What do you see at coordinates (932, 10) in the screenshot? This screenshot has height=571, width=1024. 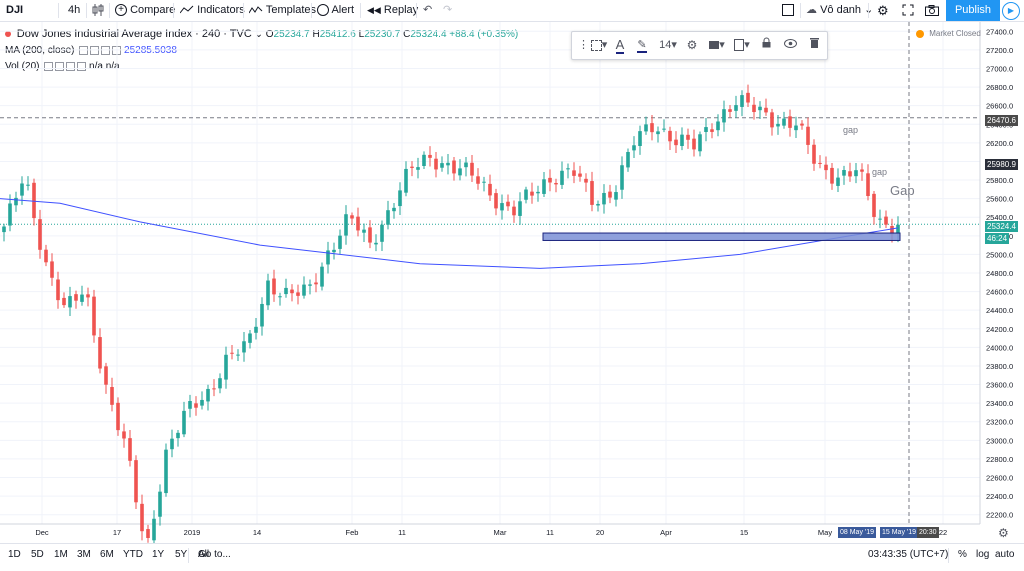 I see `camera-icon` at bounding box center [932, 10].